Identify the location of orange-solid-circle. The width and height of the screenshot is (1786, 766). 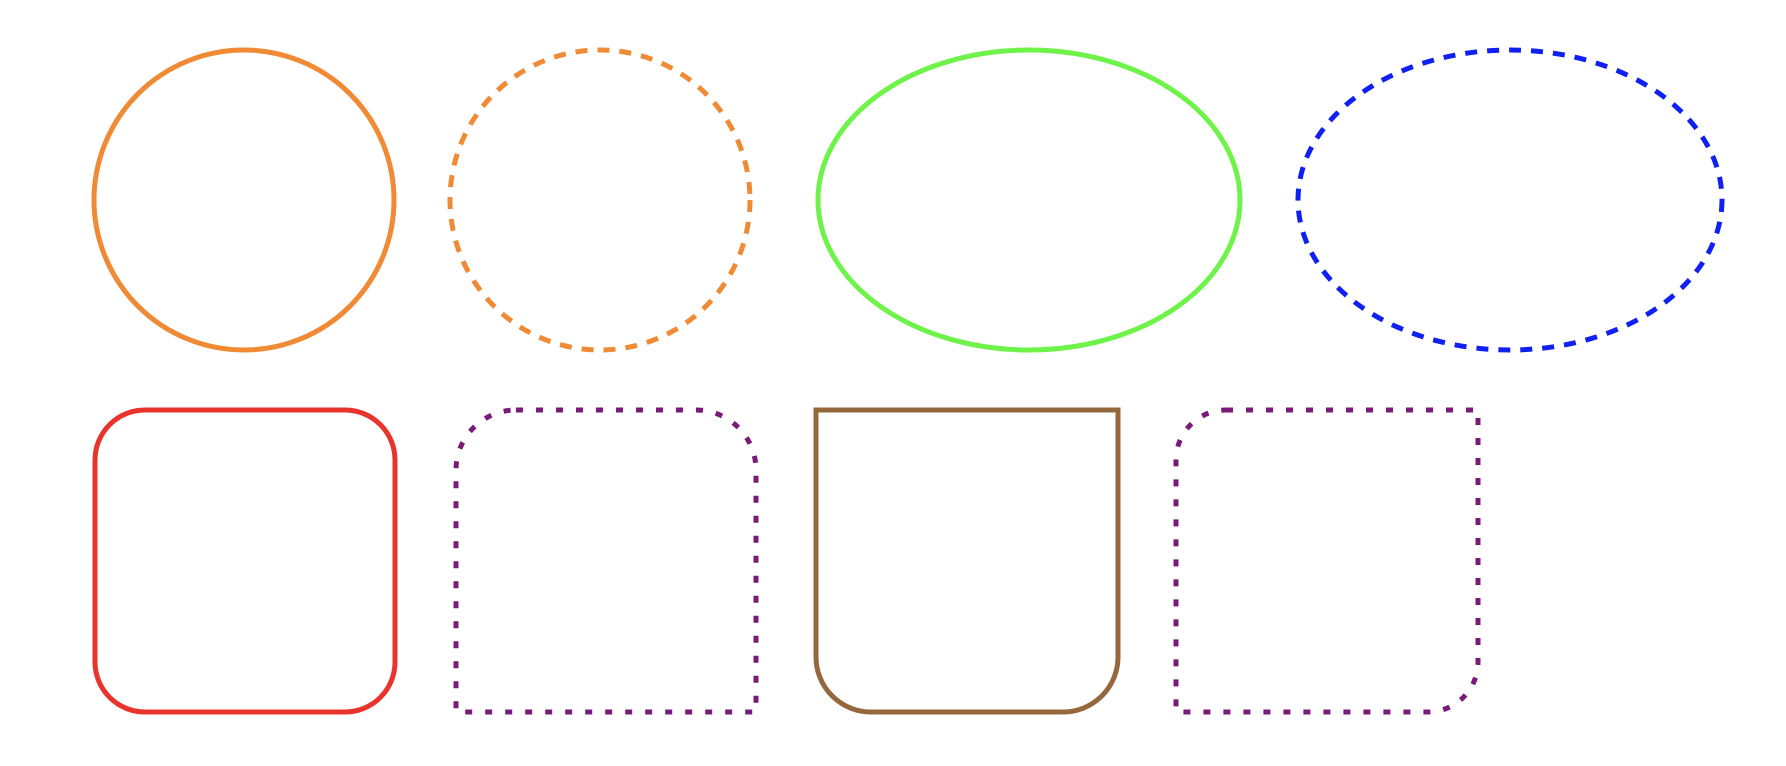
(244, 200).